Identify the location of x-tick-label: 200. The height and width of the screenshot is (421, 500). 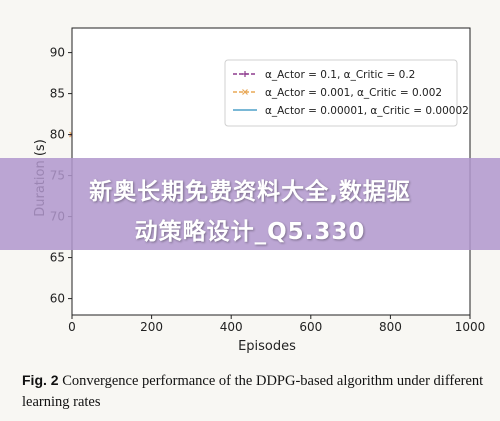
(151, 327).